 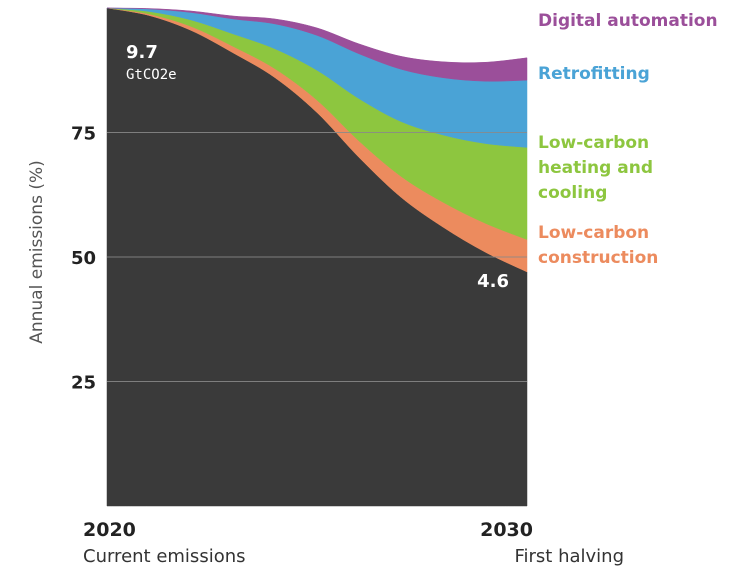 I want to click on y-tick-50: 50, so click(x=83, y=258).